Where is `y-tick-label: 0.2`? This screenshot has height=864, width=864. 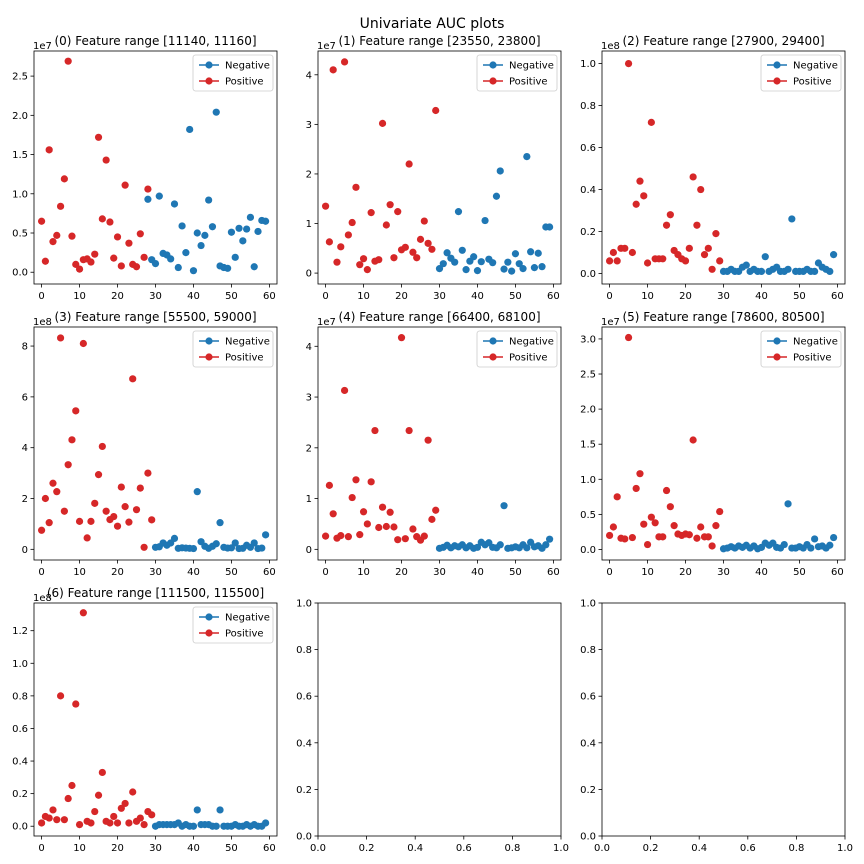
y-tick-label: 0.2 is located at coordinates (20, 794).